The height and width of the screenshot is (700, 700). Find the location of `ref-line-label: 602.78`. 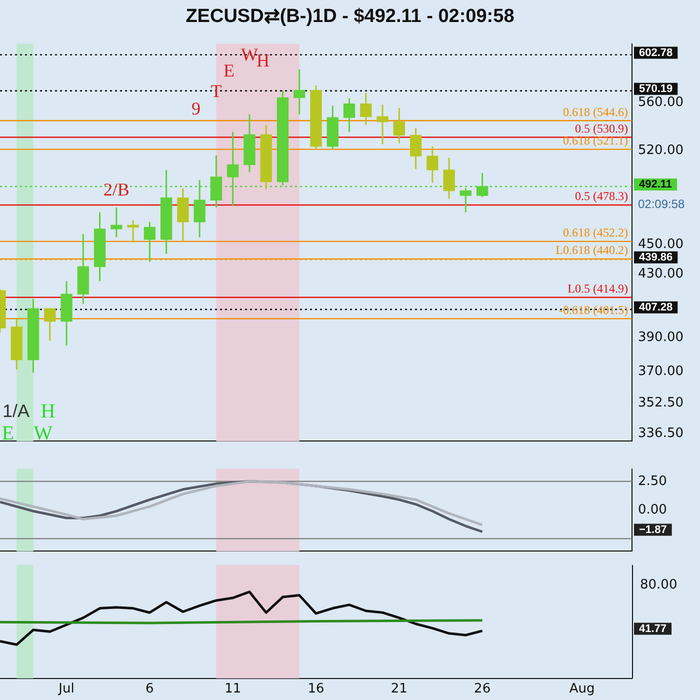

ref-line-label: 602.78 is located at coordinates (656, 52).